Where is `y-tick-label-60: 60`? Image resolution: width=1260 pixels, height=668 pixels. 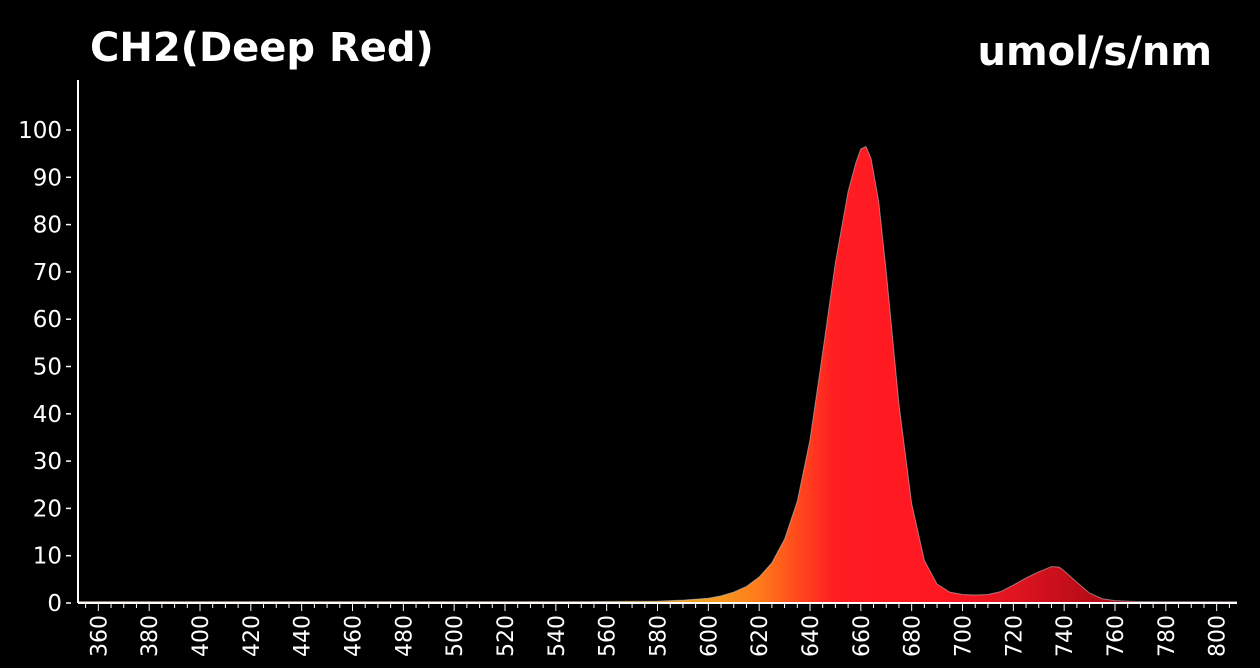 y-tick-label-60: 60 is located at coordinates (47, 320).